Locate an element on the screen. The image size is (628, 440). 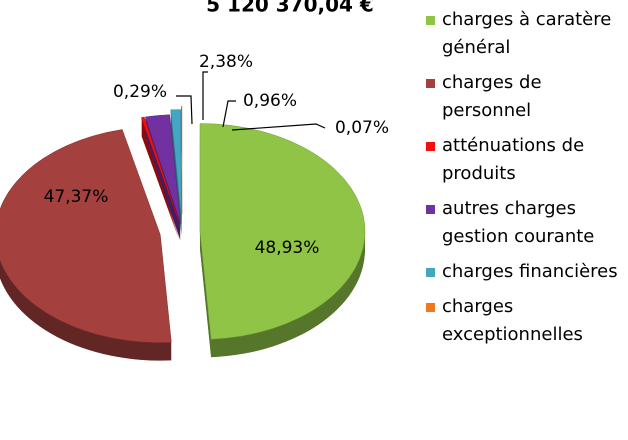
legend-entry: charges à caratère général is located at coordinates (526, 34).